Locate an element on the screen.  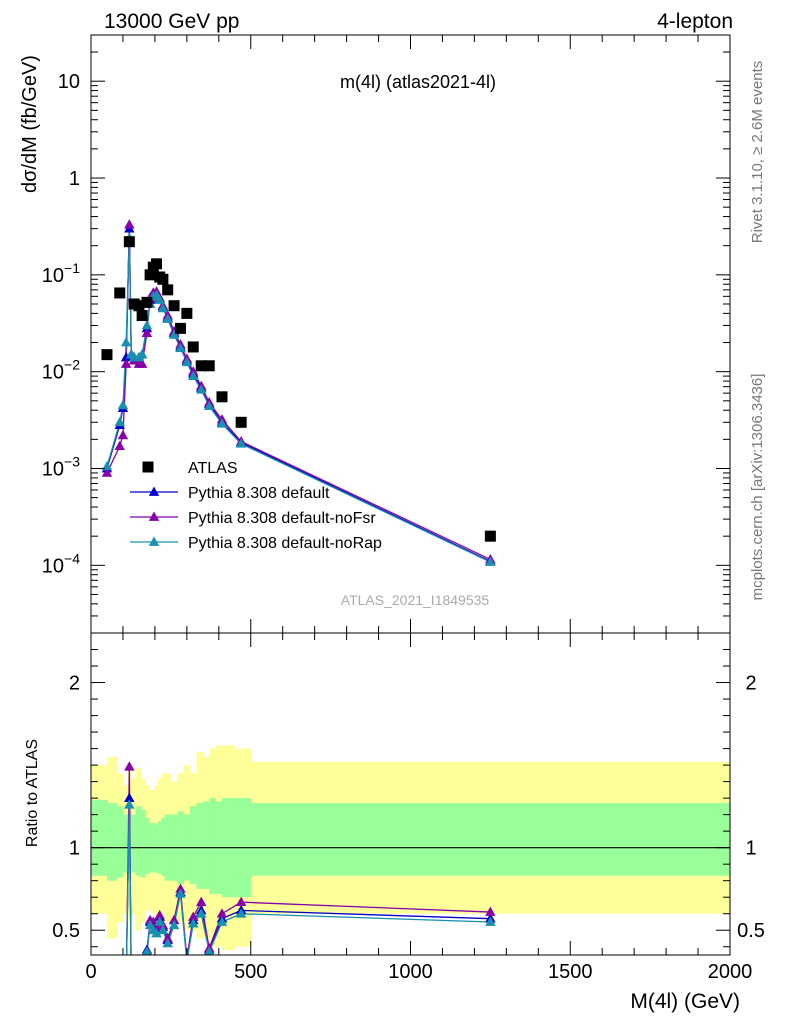
main-y-tick-label: 10⁻² is located at coordinates (61, 370).